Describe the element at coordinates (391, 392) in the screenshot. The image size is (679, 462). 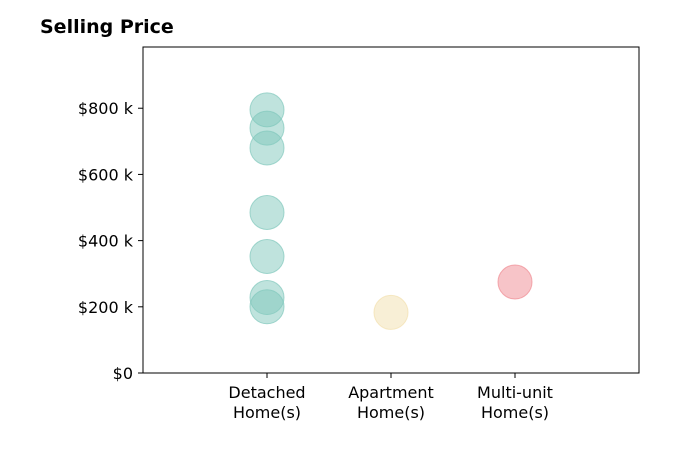
I see `x-tick-label-line: Apartment` at that location.